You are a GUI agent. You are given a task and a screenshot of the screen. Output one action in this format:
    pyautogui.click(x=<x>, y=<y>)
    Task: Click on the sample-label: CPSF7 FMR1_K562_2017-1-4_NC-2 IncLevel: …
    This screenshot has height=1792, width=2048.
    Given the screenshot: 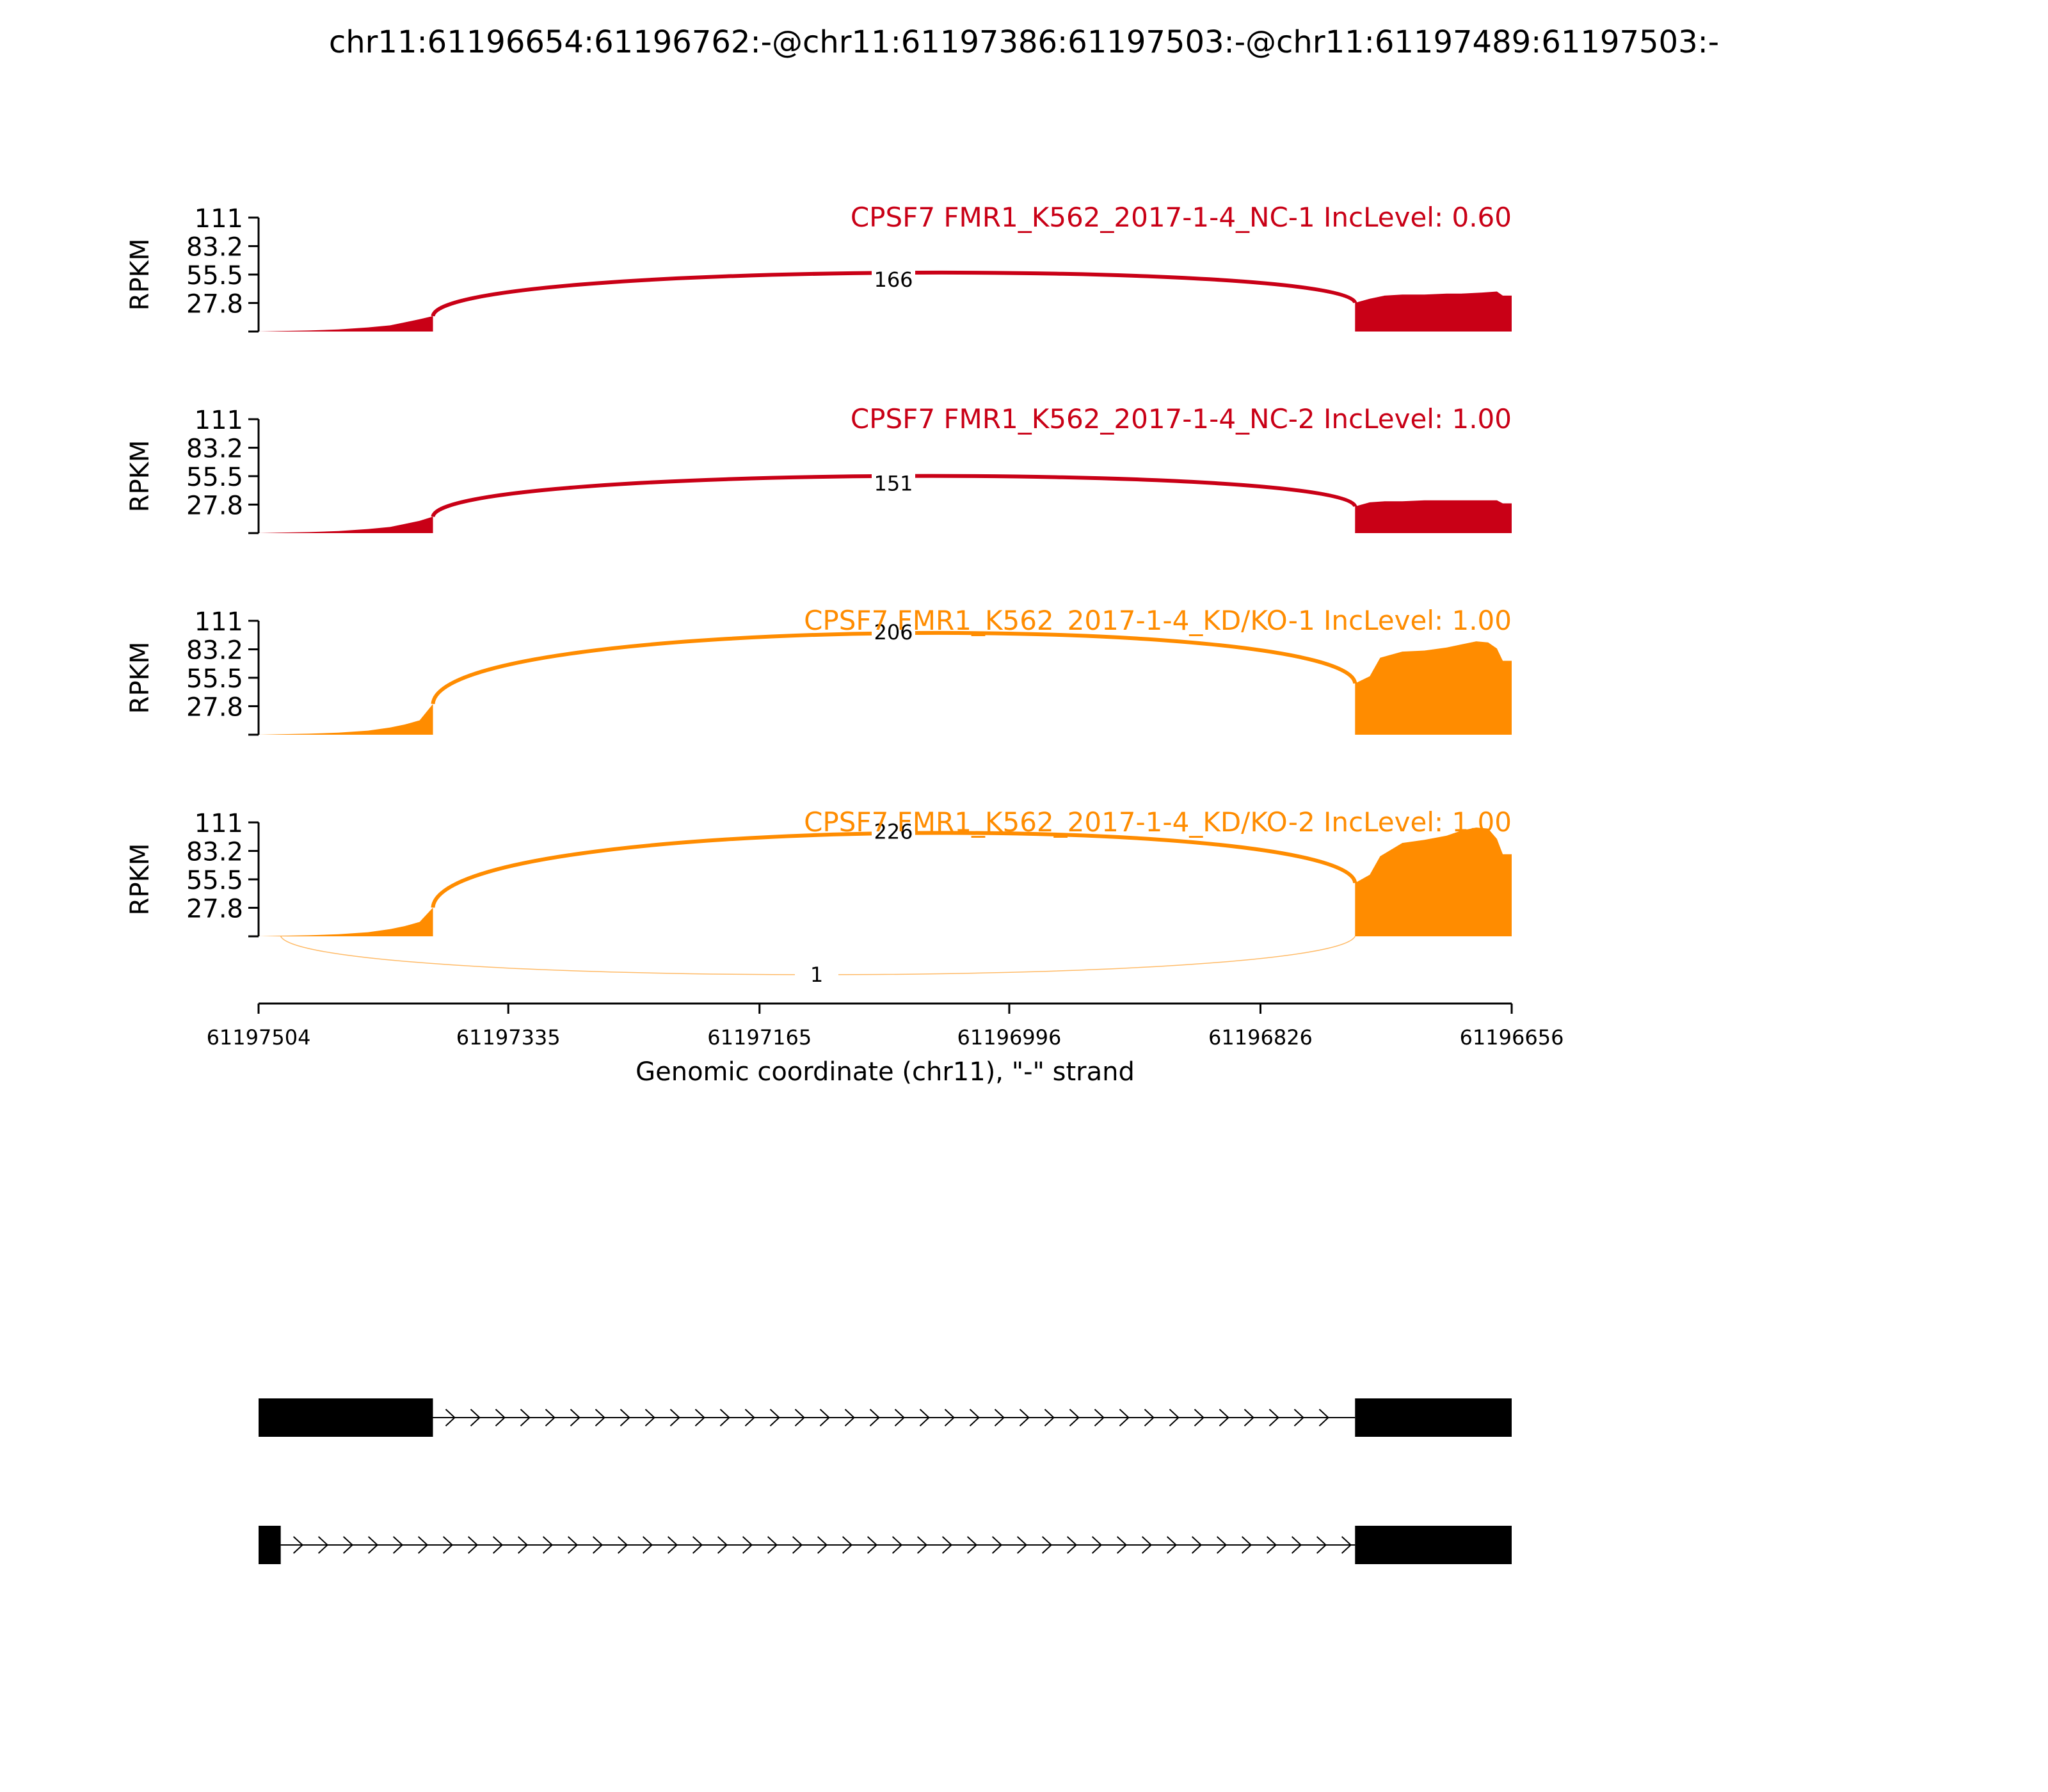 What is the action you would take?
    pyautogui.click(x=1181, y=419)
    